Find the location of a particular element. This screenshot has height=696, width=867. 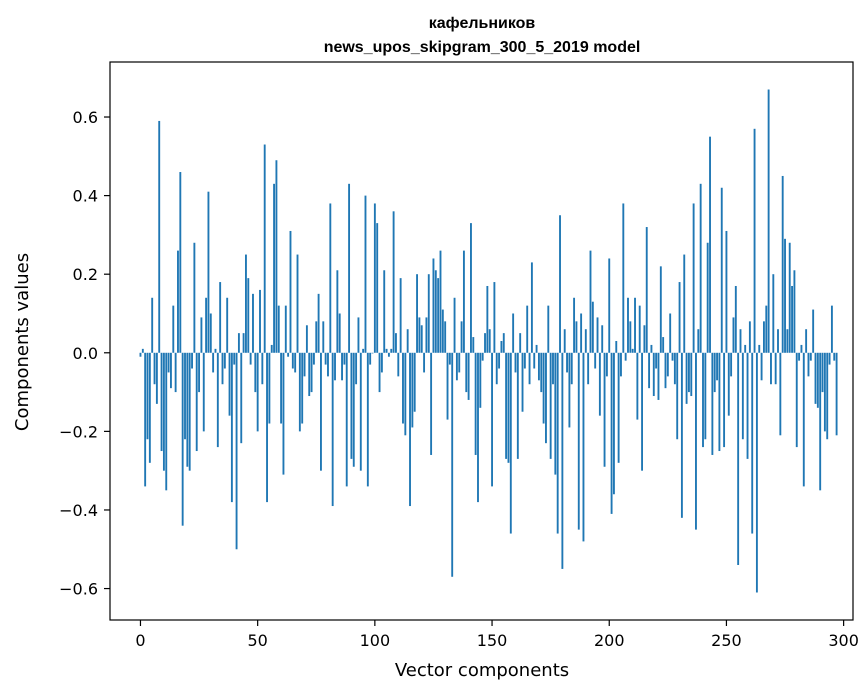

x-tick-label: 0 is located at coordinates (140, 640).